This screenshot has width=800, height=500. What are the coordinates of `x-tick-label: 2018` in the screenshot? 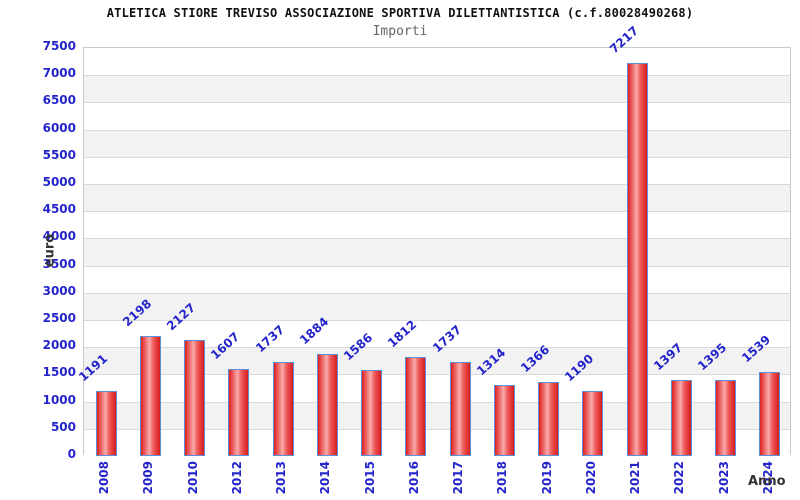 It's located at (502, 478).